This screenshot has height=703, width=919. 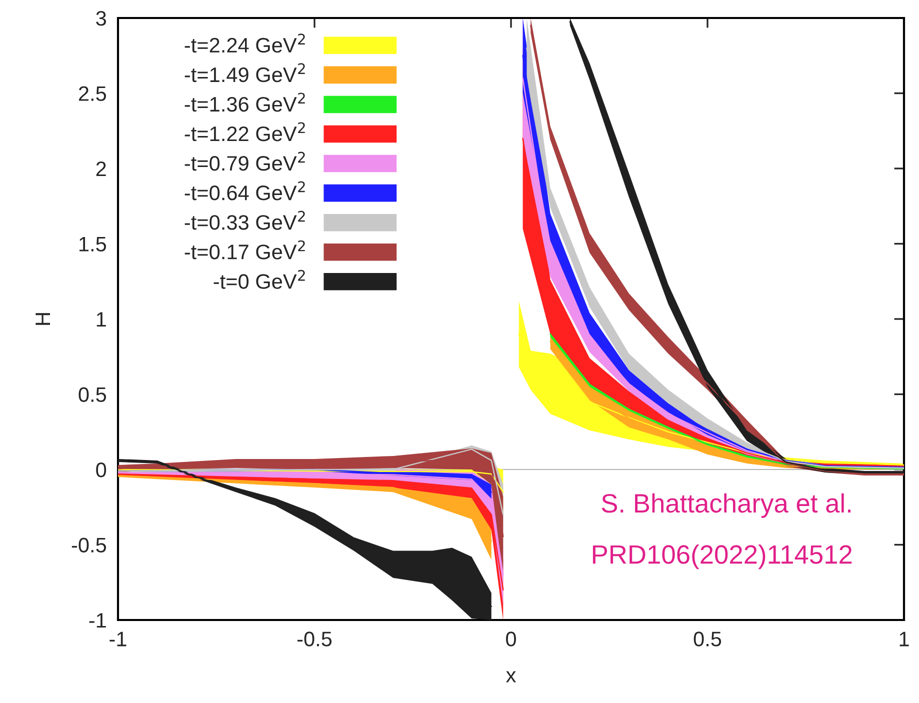 I want to click on annotation: S. Bhattacharya et al., so click(x=726, y=505).